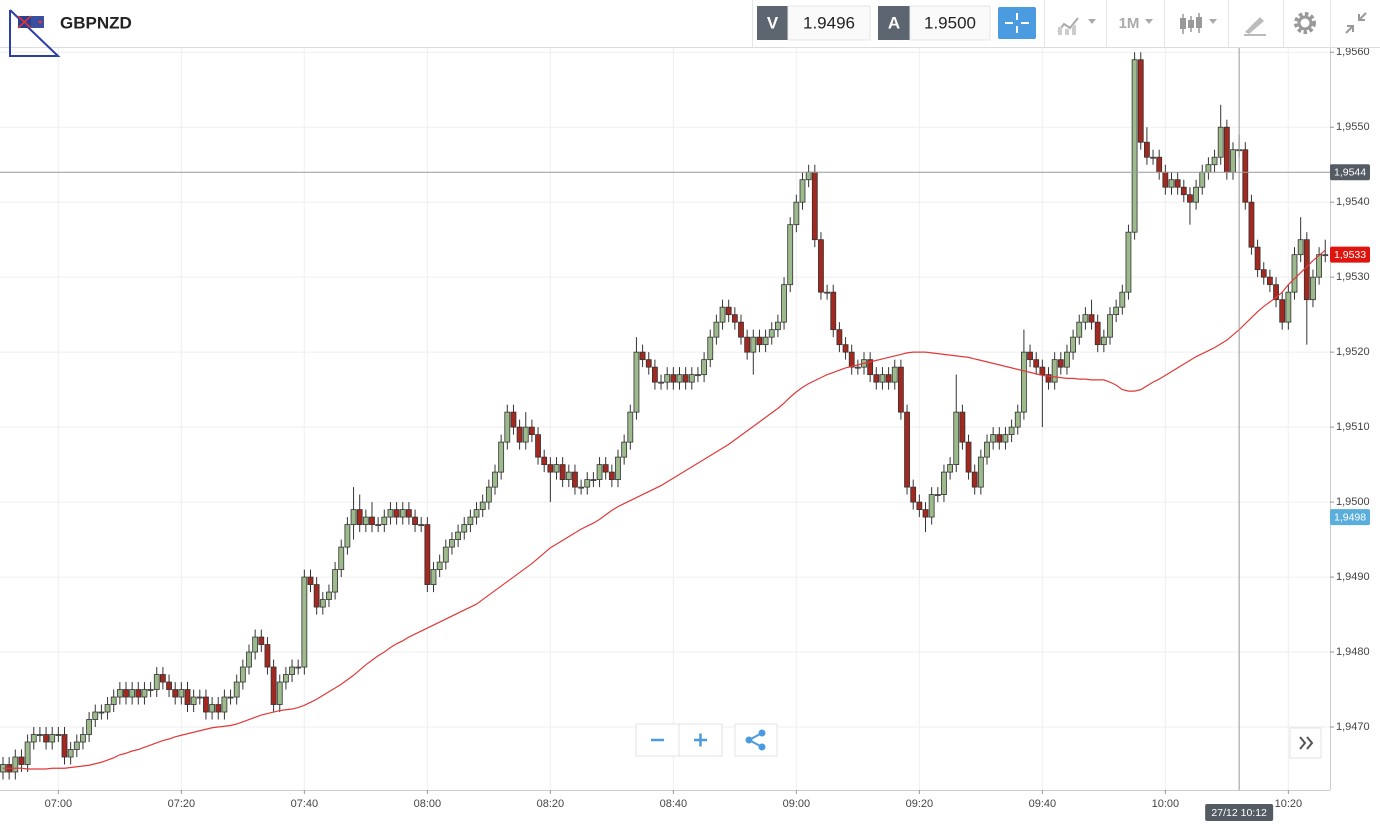 The image size is (1380, 824). I want to click on y-tick-label: 1,9560, so click(1353, 52).